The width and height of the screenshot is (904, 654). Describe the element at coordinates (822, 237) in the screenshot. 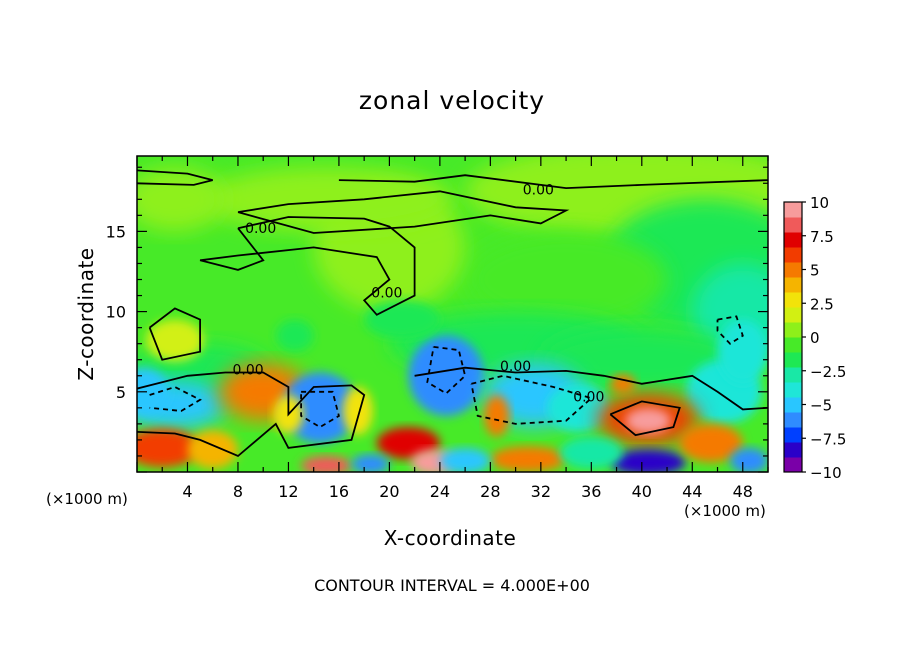

I see `colorbar-label: 7.5` at that location.